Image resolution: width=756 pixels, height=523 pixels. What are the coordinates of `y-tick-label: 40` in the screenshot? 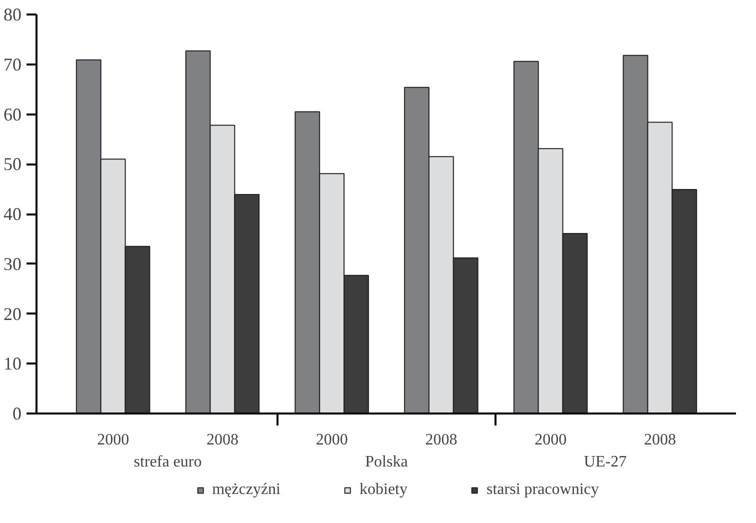 It's located at (13, 214).